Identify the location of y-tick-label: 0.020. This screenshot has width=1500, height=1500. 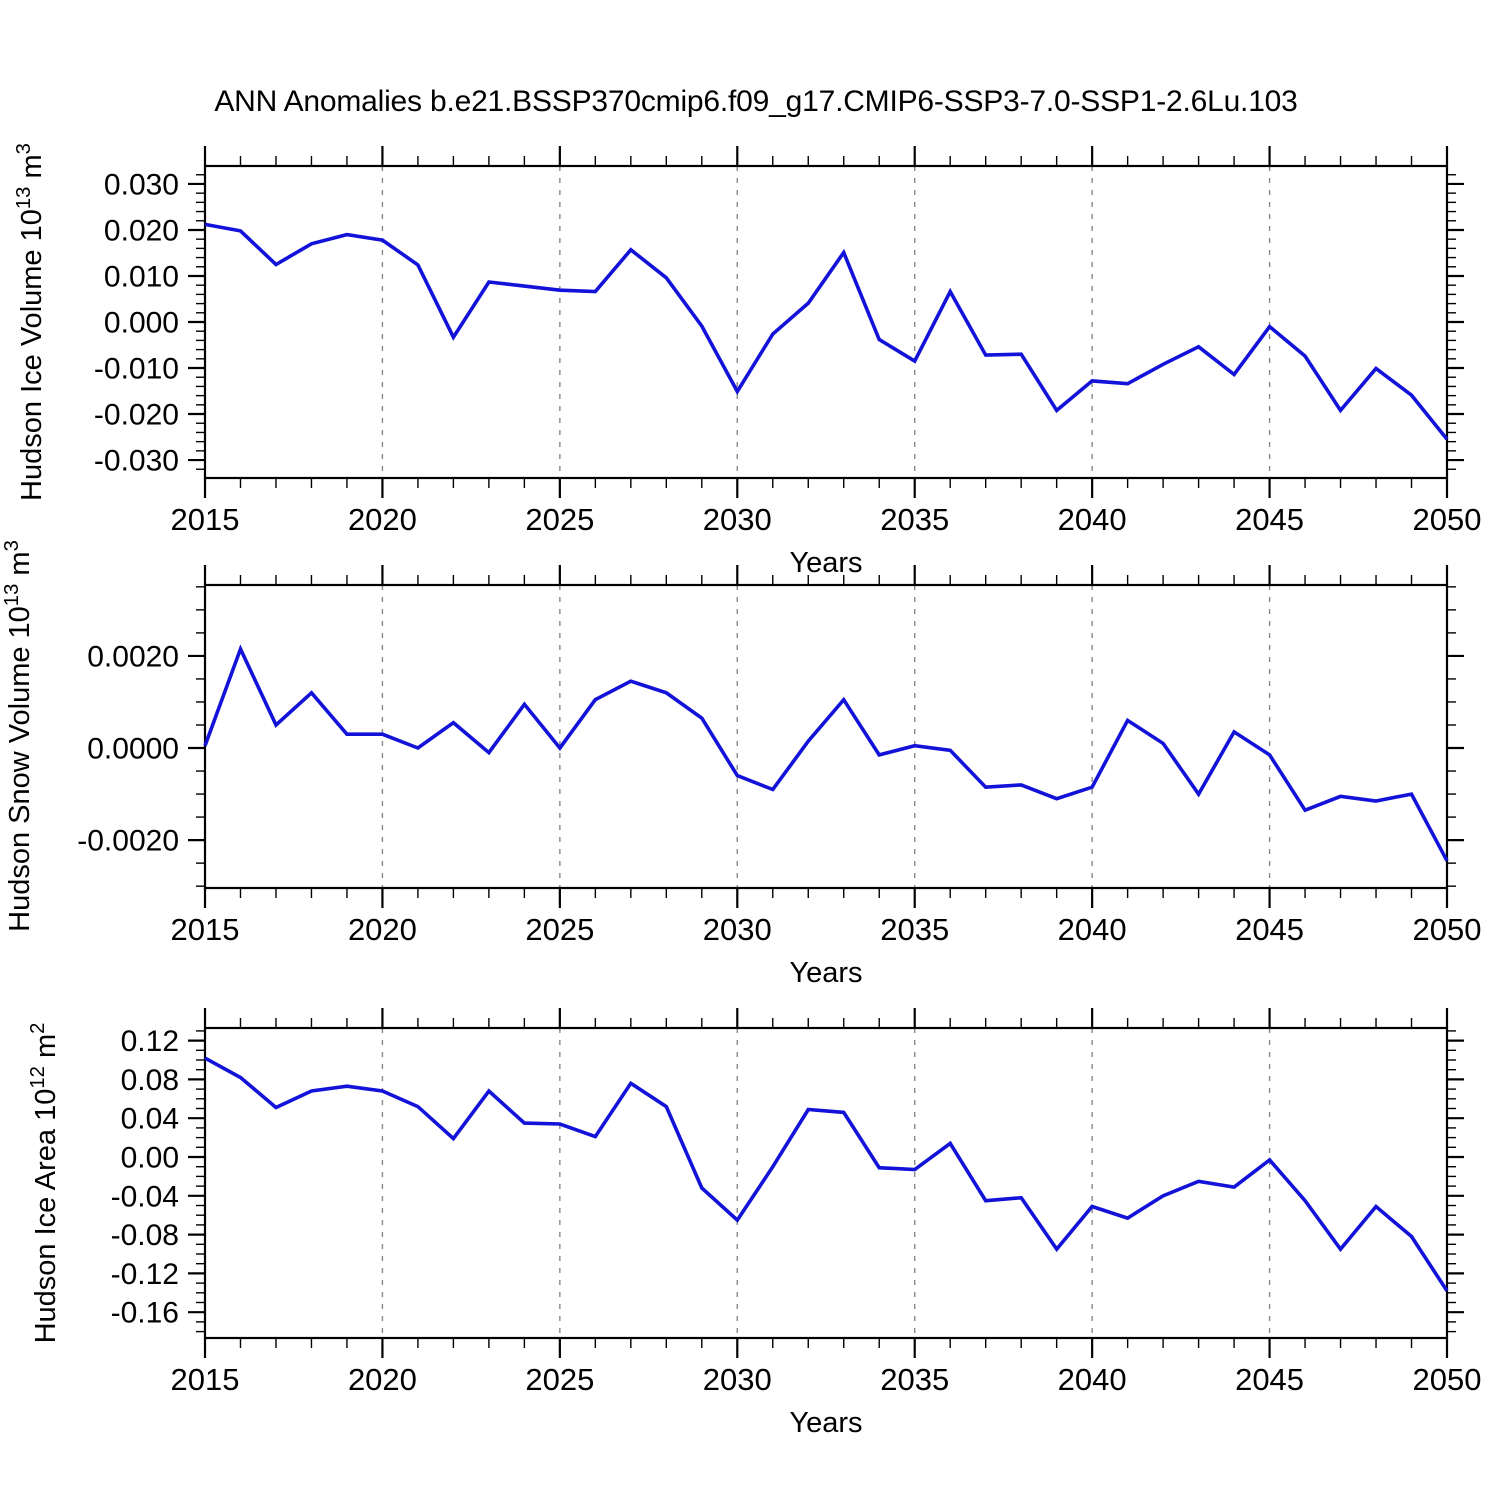
(141, 230).